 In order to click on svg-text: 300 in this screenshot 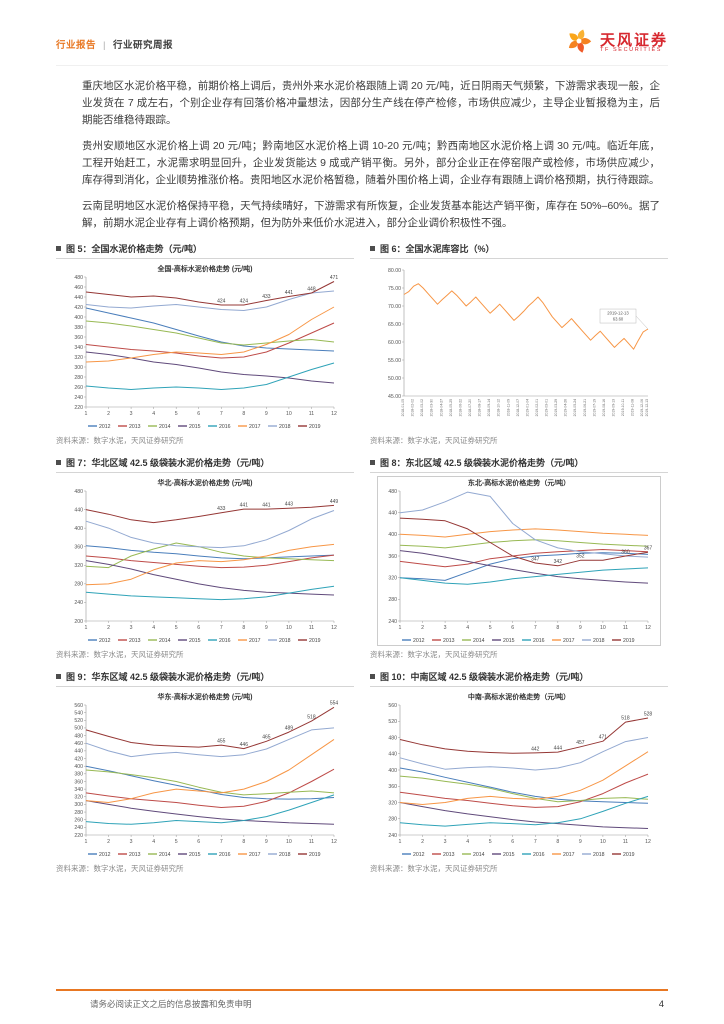, I will do `click(78, 805)`.